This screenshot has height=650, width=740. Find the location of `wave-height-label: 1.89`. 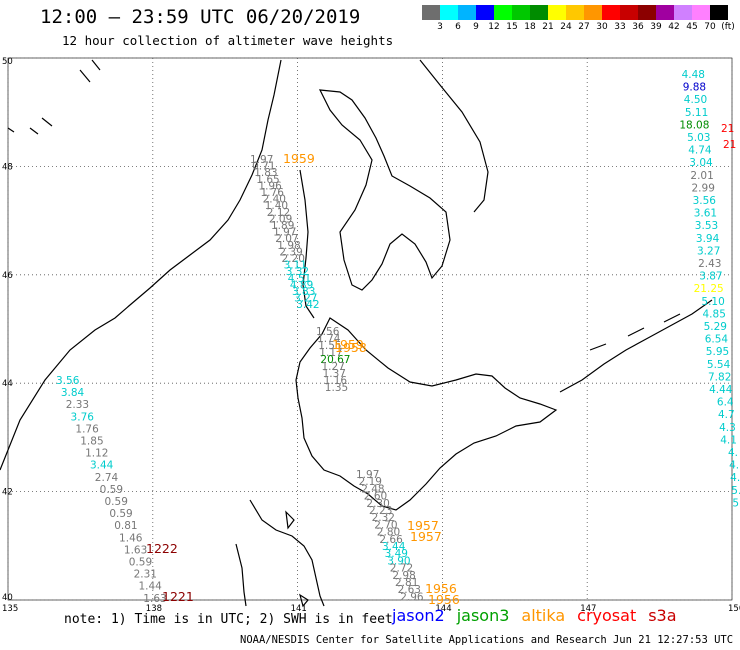

wave-height-label: 1.89 is located at coordinates (282, 226).